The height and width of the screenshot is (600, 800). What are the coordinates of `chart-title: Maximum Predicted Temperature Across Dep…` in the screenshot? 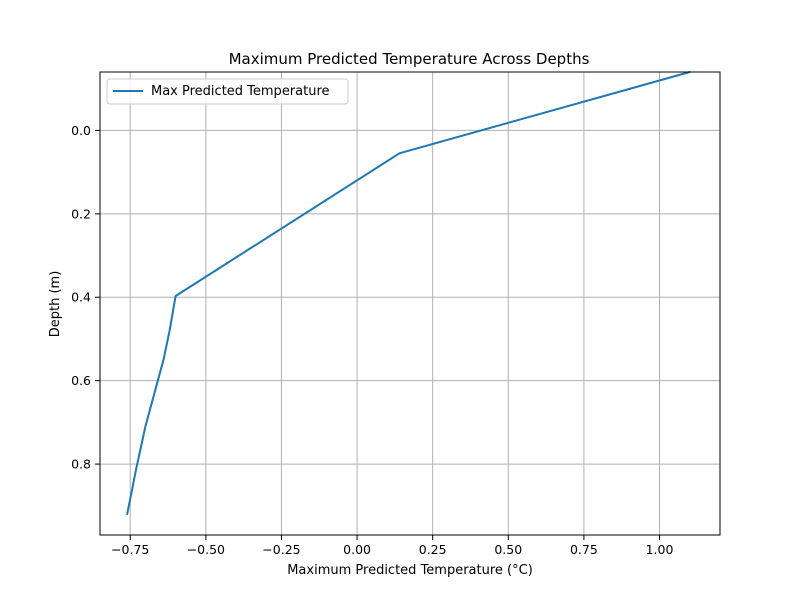 It's located at (409, 59).